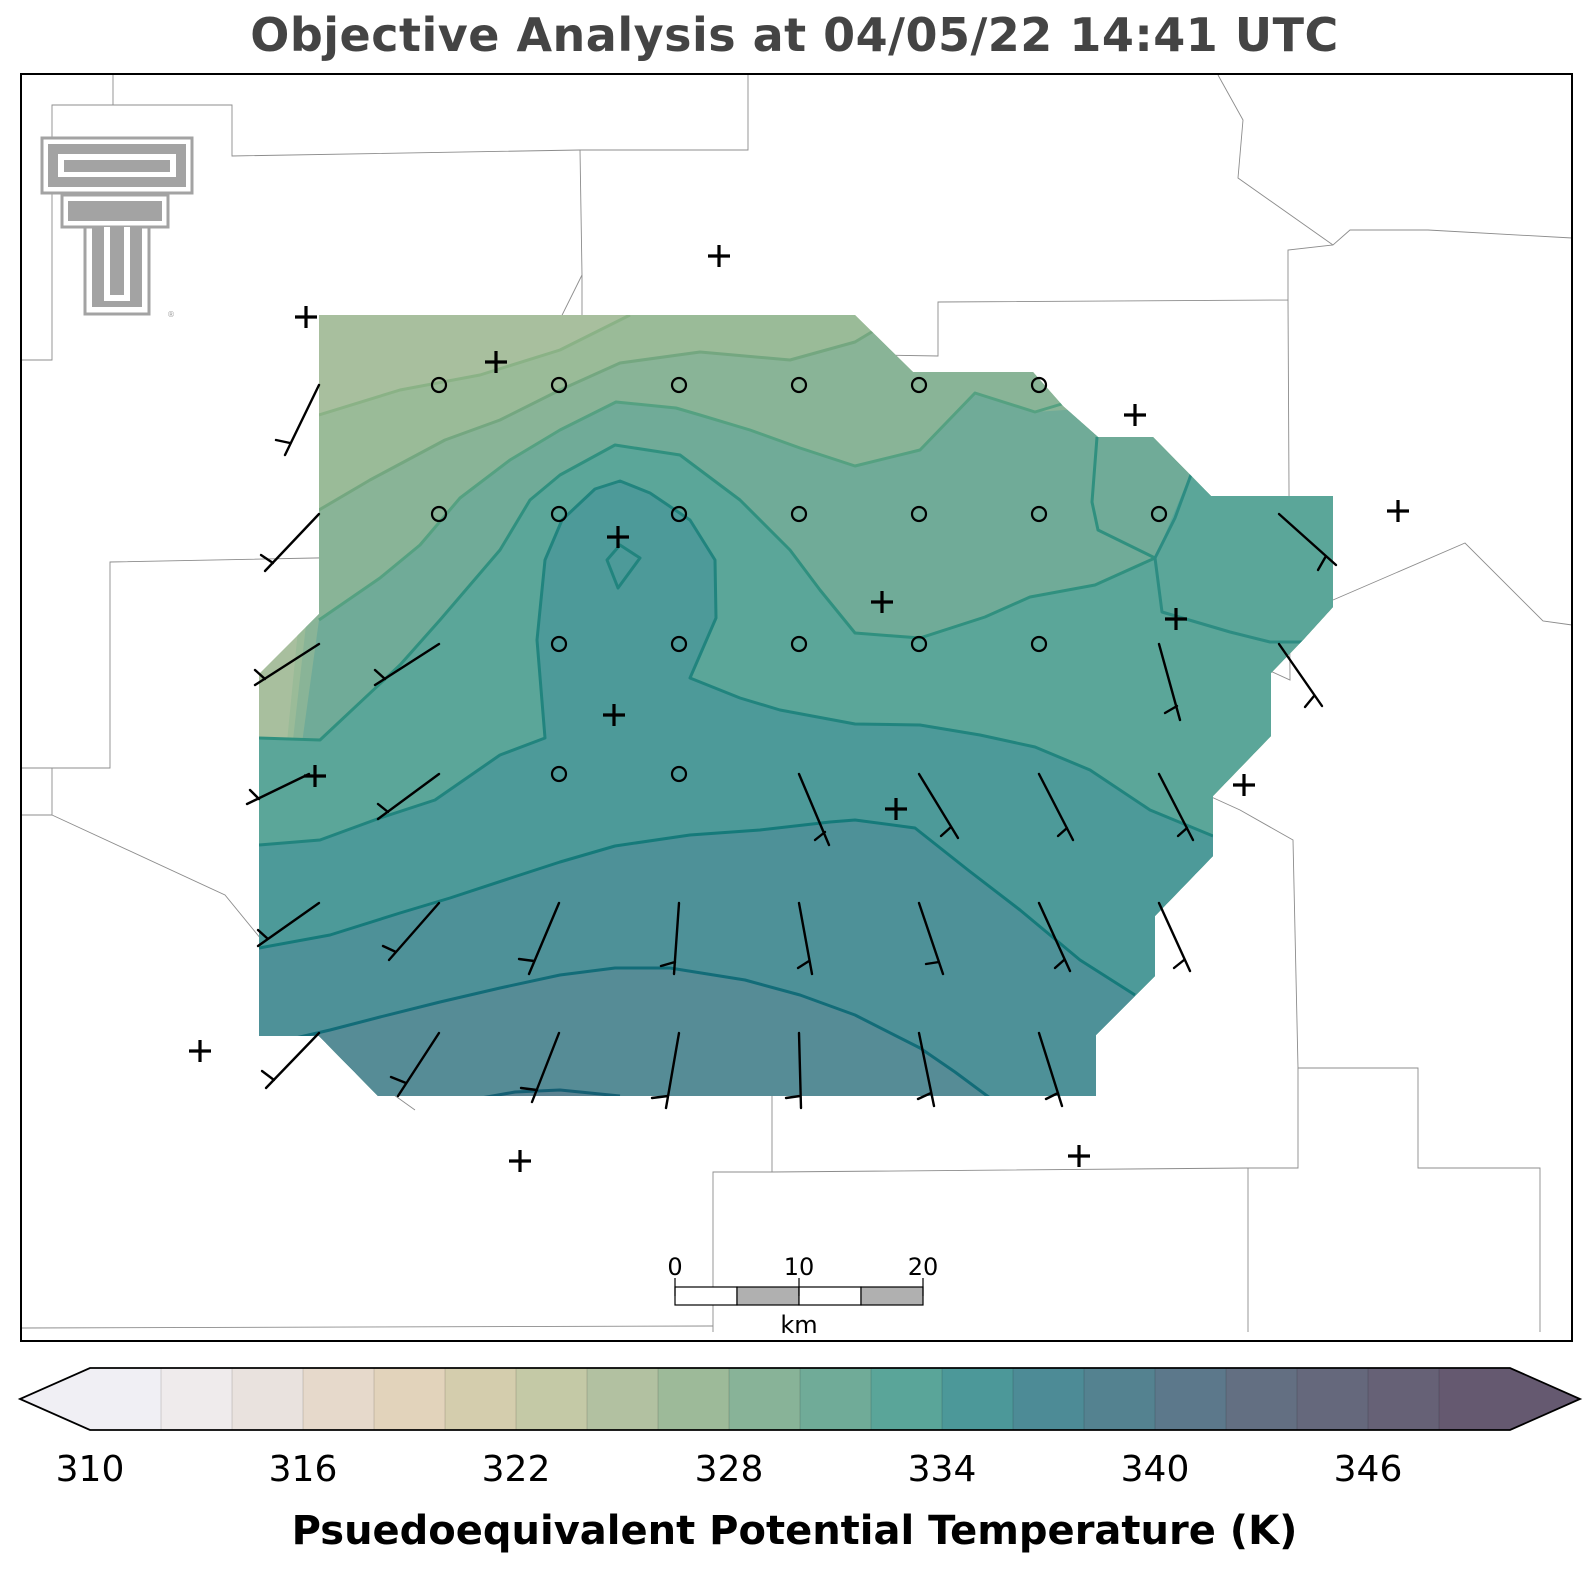 The image size is (1589, 1576). I want to click on texas-tech-double-t-logo: ®, so click(117, 227).